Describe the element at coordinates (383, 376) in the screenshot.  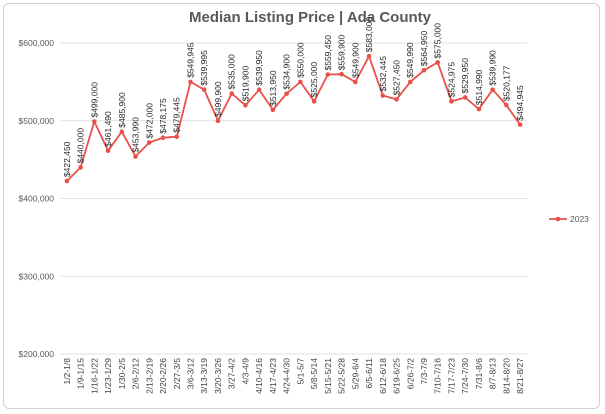
I see `x-tick-label: 6/12-6/18` at that location.